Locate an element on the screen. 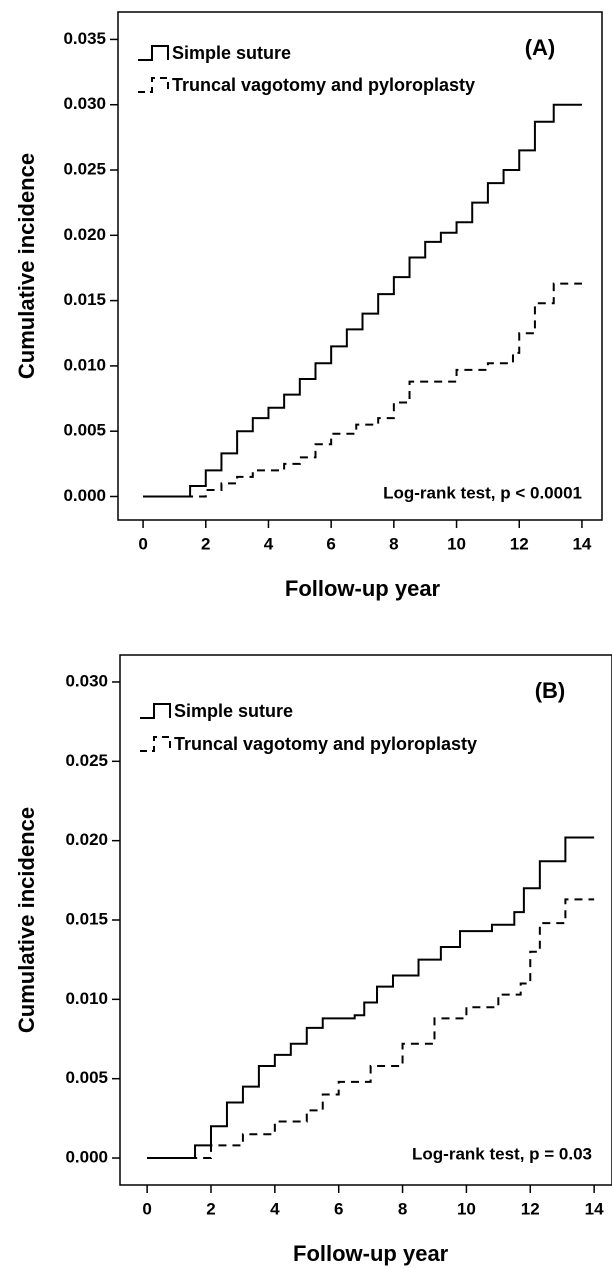 This screenshot has width=612, height=1268. y-tick-label: 0.035 is located at coordinates (84, 38).